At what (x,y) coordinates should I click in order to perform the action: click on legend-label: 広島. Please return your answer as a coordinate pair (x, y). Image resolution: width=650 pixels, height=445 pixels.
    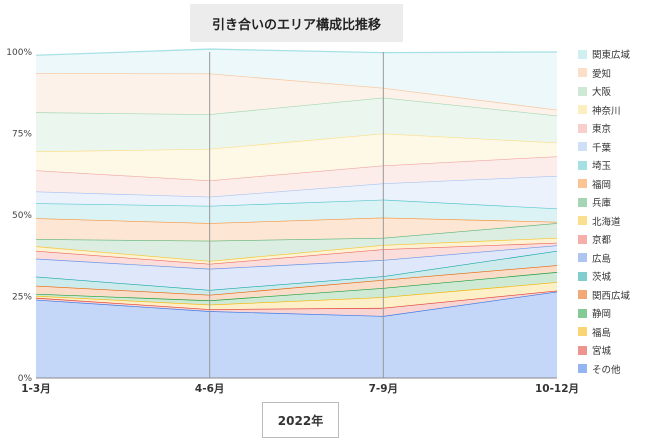
    Looking at the image, I should click on (602, 259).